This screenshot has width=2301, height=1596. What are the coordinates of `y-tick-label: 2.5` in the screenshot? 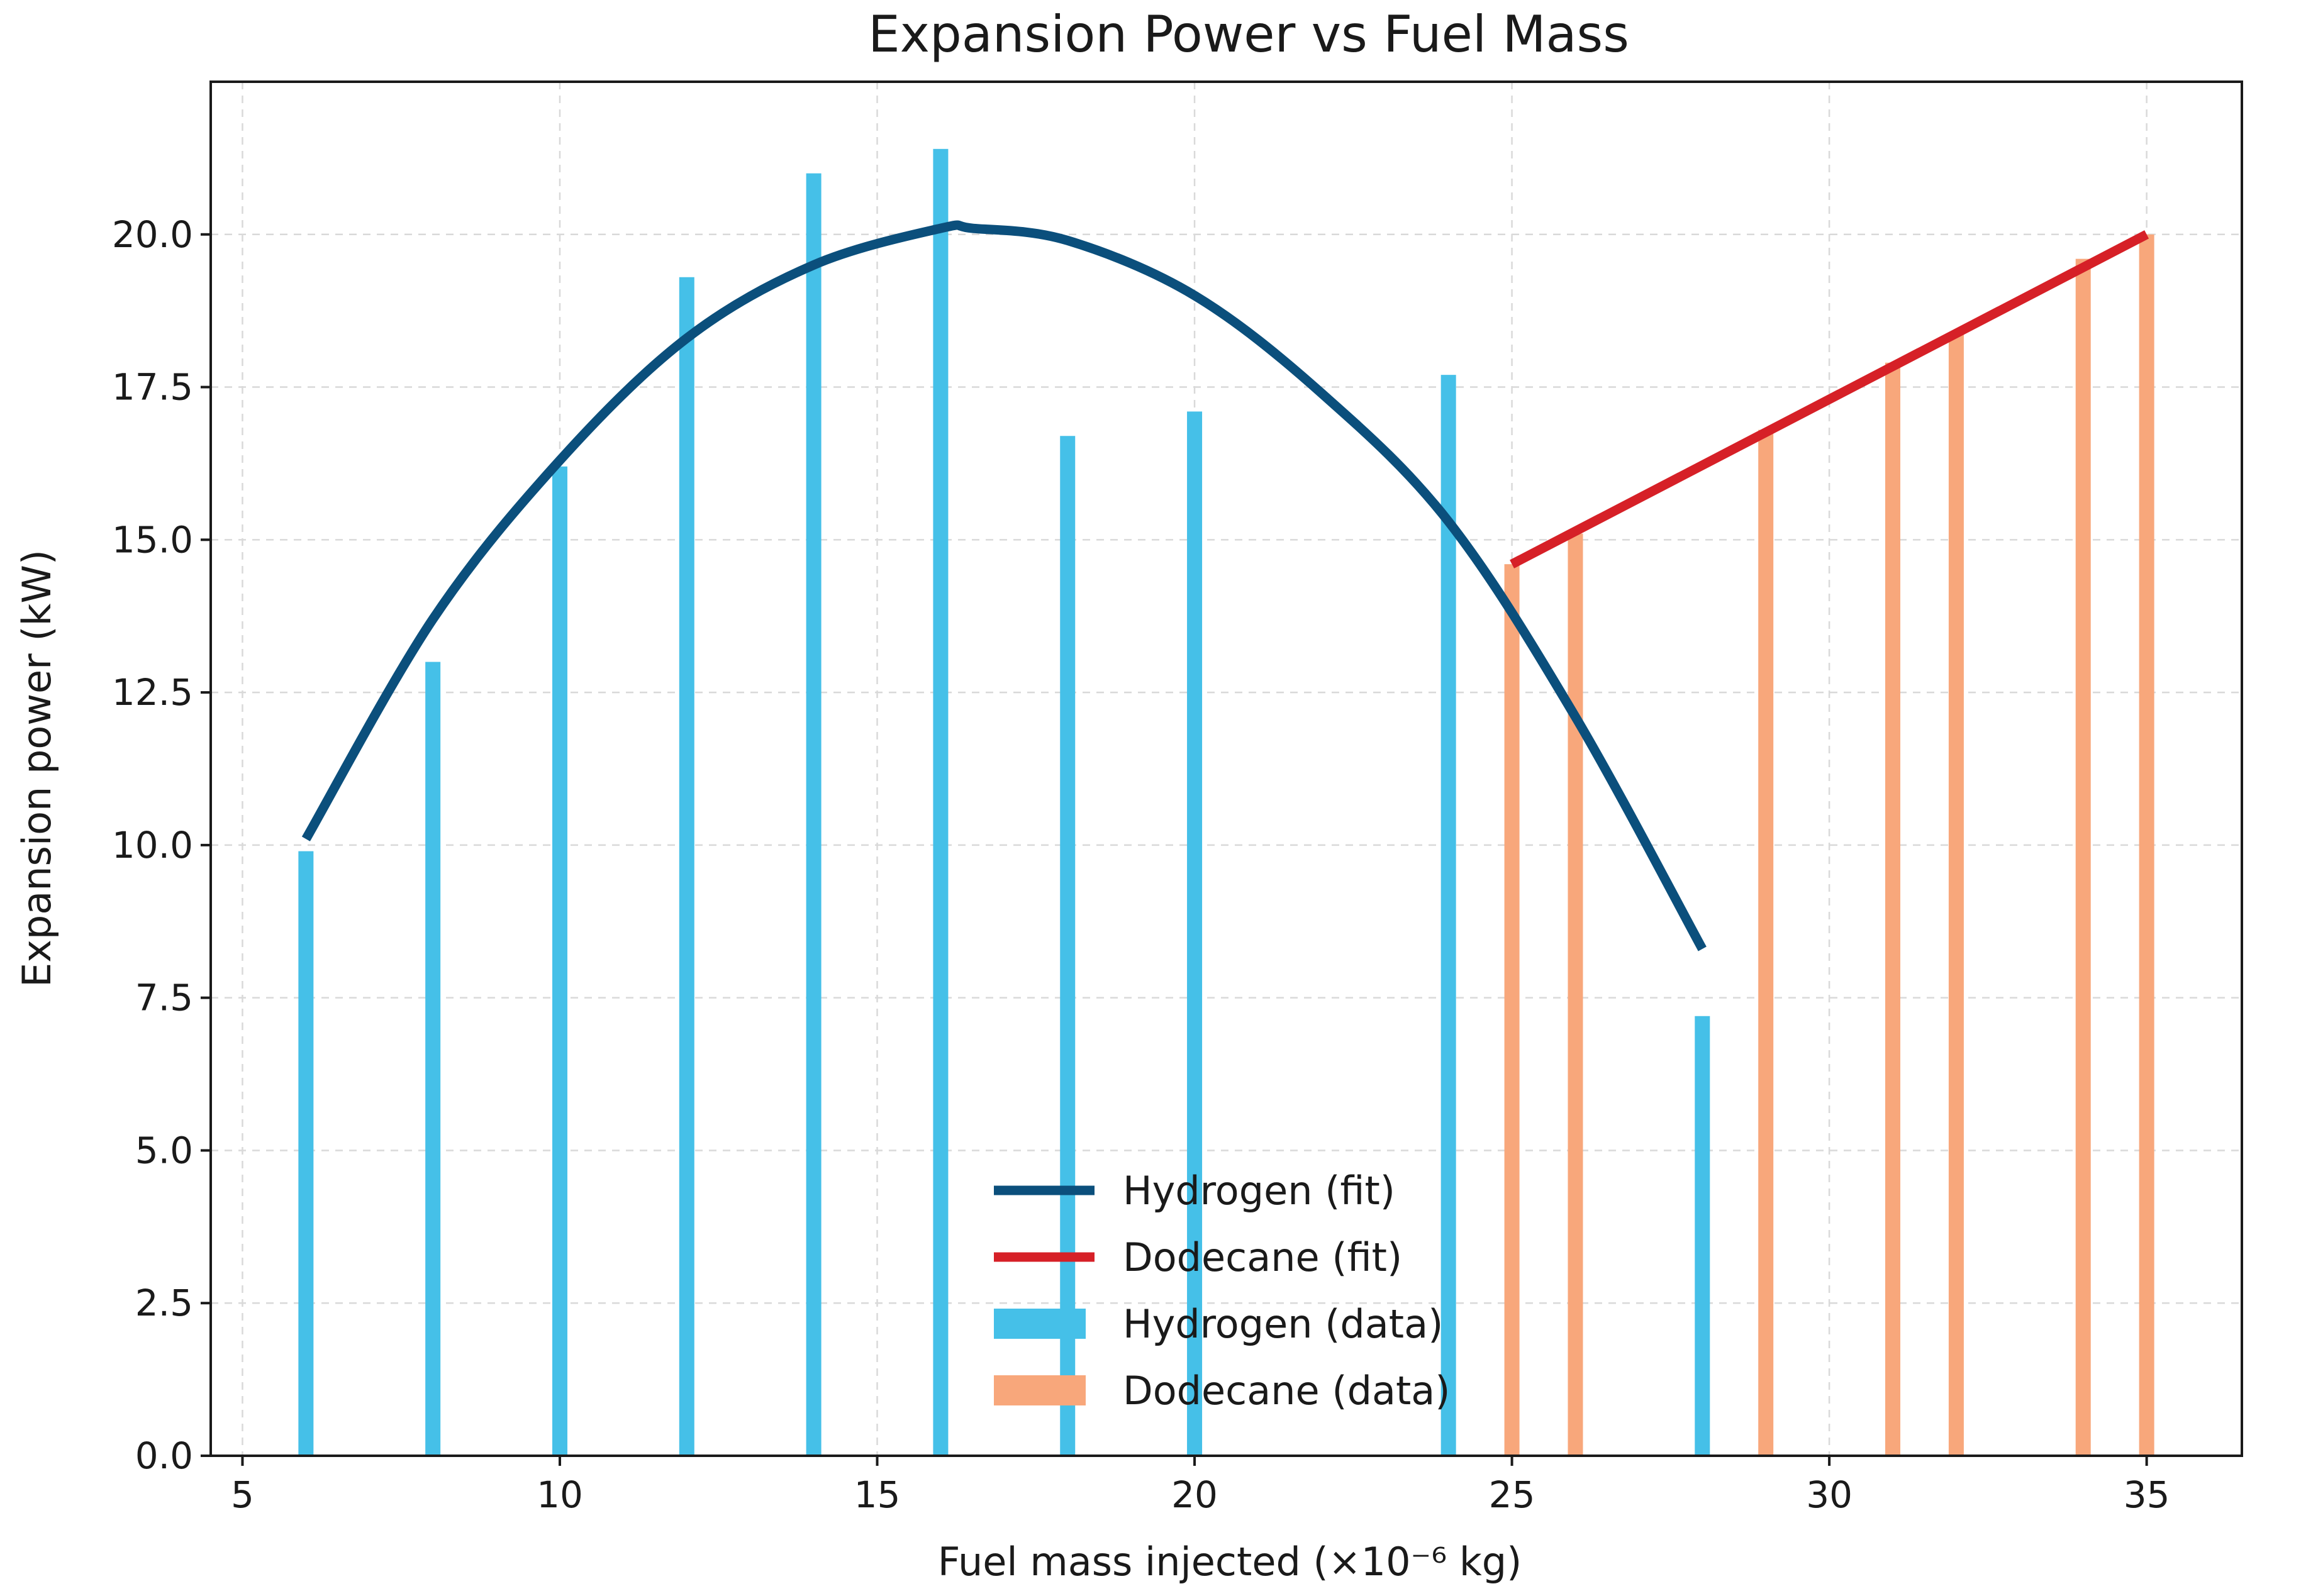 It's located at (164, 1303).